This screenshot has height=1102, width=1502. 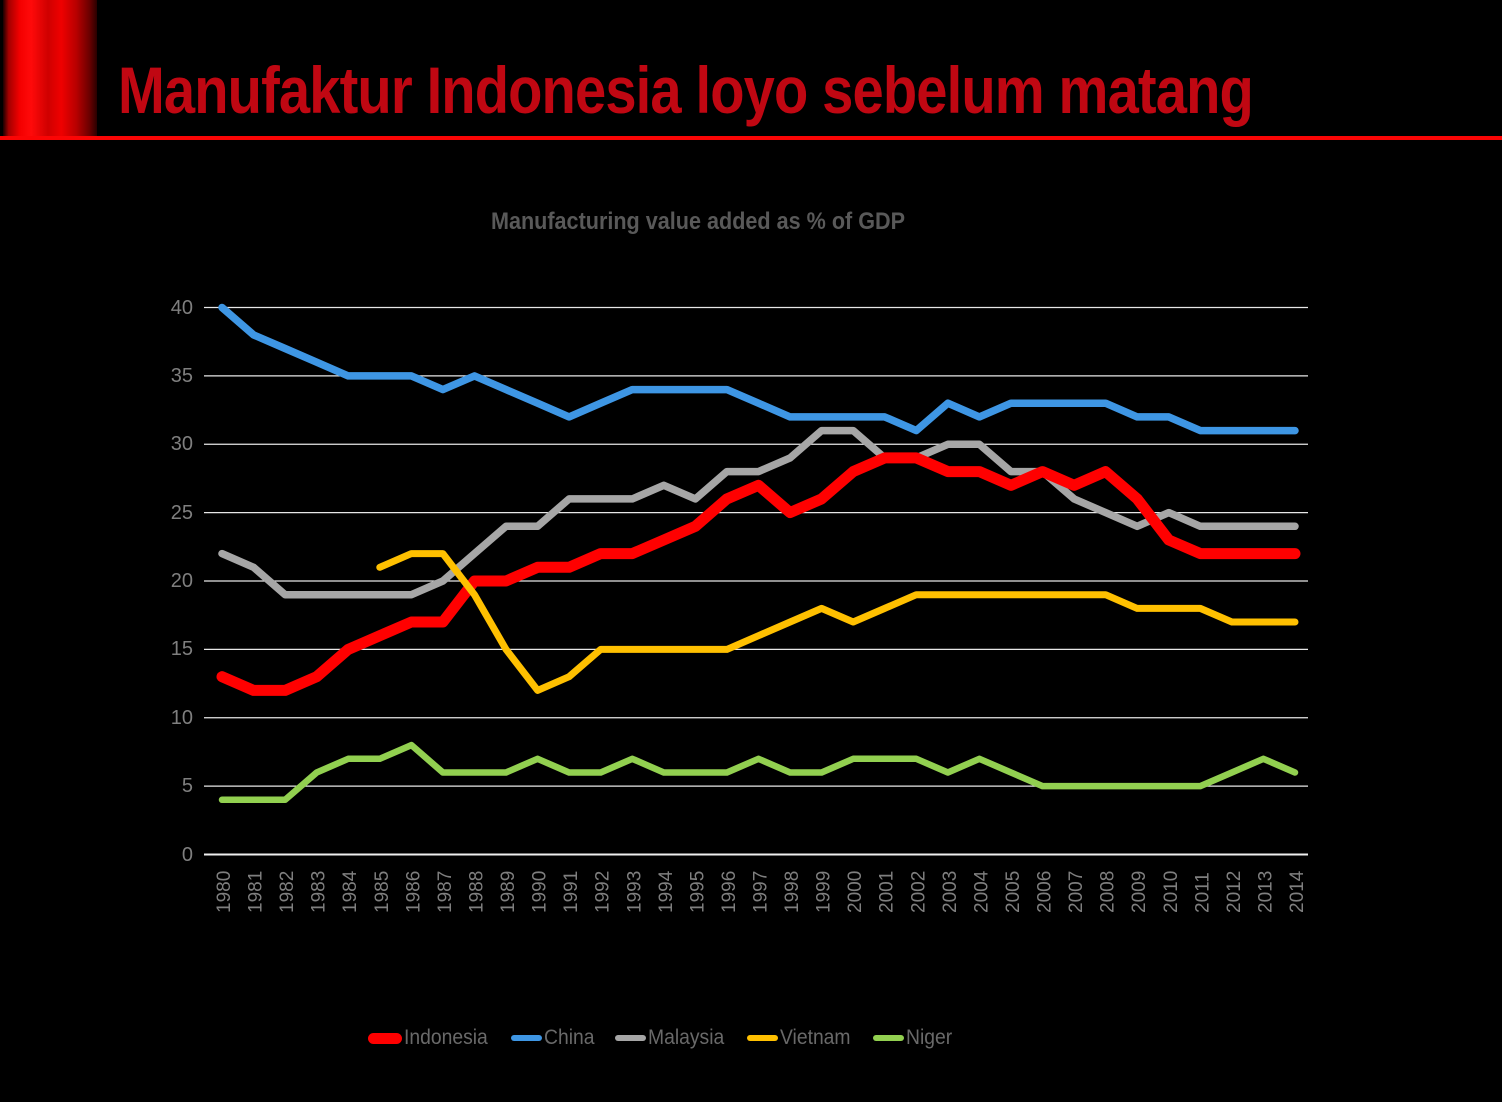 I want to click on x-tick-label-2007: 2007, so click(x=1076, y=892).